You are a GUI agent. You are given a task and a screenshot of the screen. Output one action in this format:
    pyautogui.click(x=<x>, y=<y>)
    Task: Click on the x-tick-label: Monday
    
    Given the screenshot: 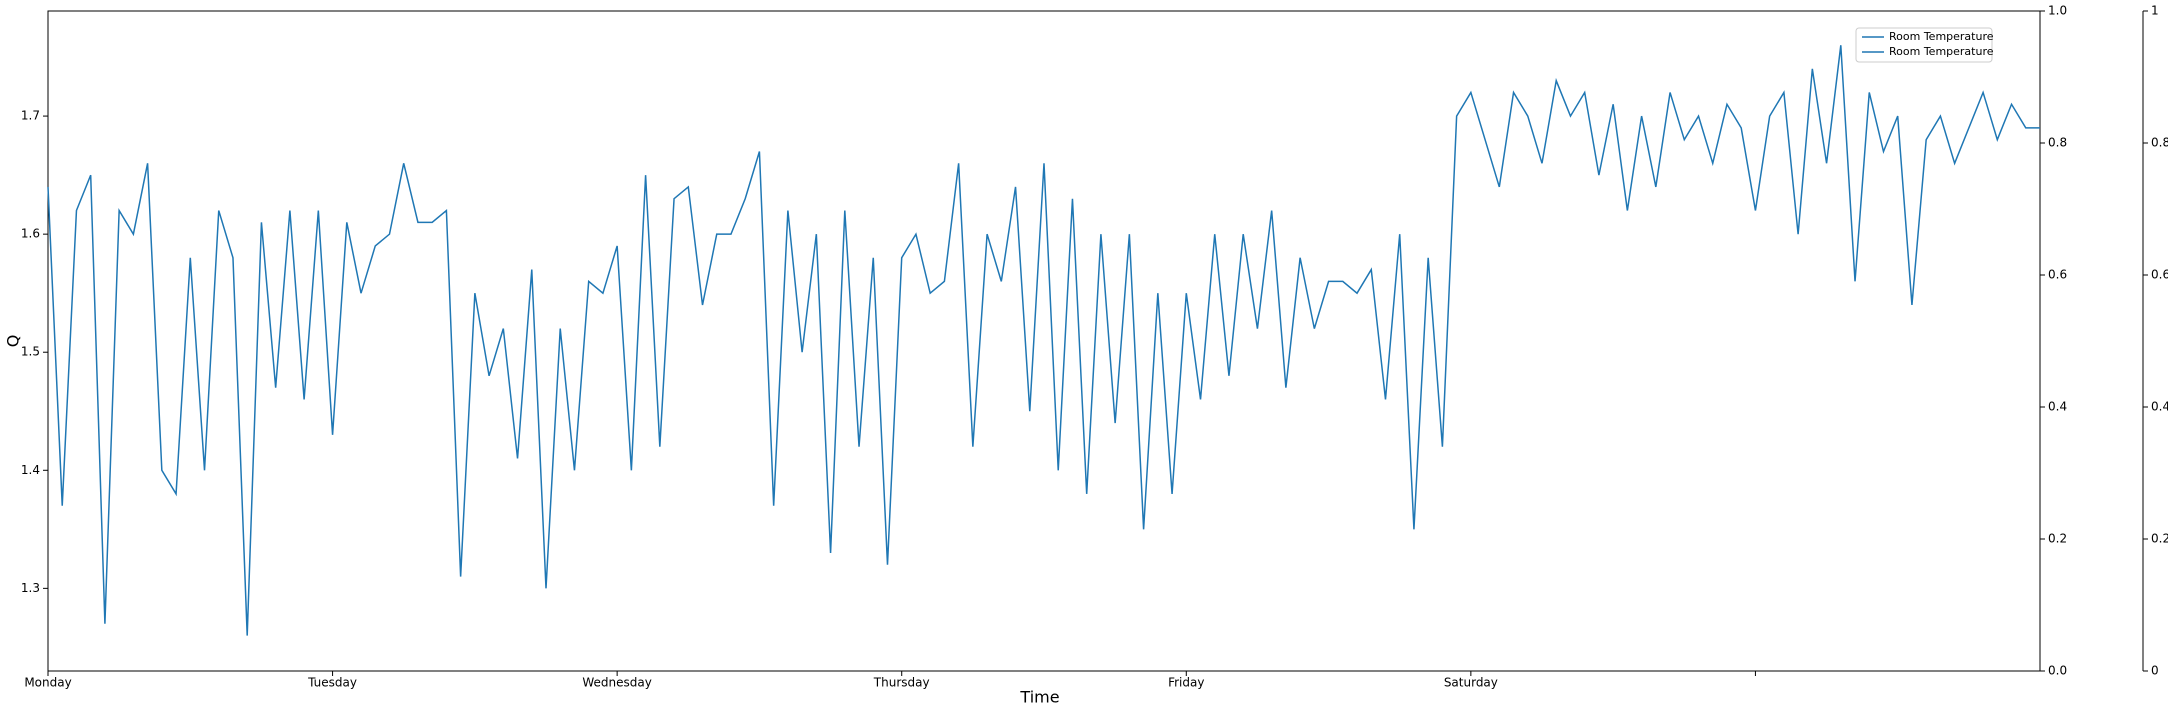 What is the action you would take?
    pyautogui.click(x=47, y=683)
    